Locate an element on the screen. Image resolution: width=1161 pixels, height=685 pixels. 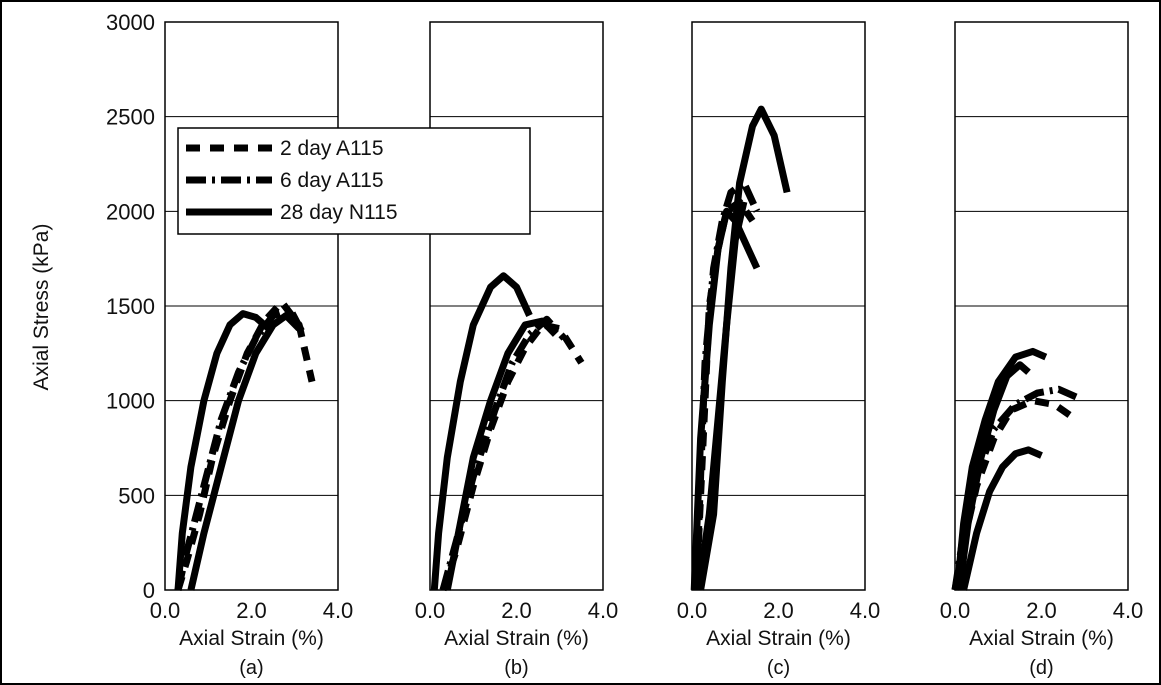
panel-label: (c) is located at coordinates (778, 668).